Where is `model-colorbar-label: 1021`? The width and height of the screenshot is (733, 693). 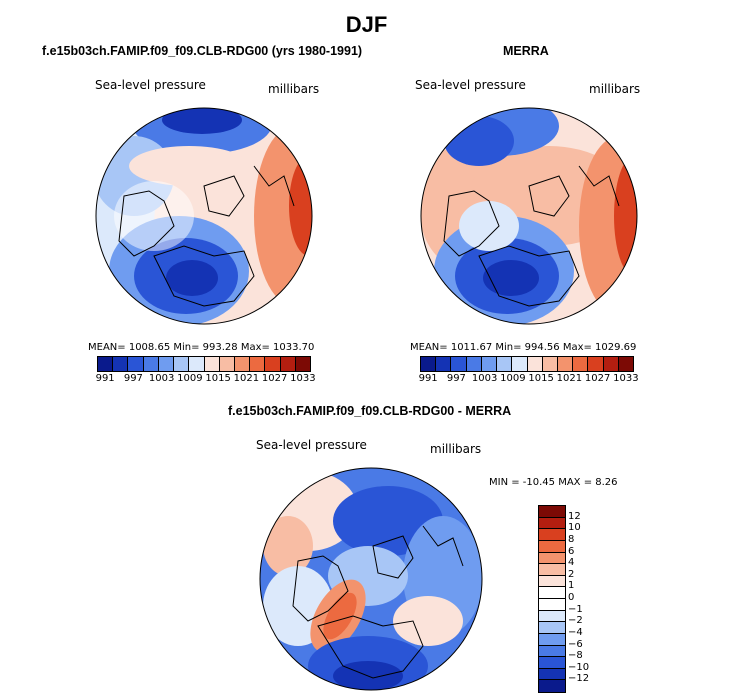 model-colorbar-label: 1021 is located at coordinates (246, 378).